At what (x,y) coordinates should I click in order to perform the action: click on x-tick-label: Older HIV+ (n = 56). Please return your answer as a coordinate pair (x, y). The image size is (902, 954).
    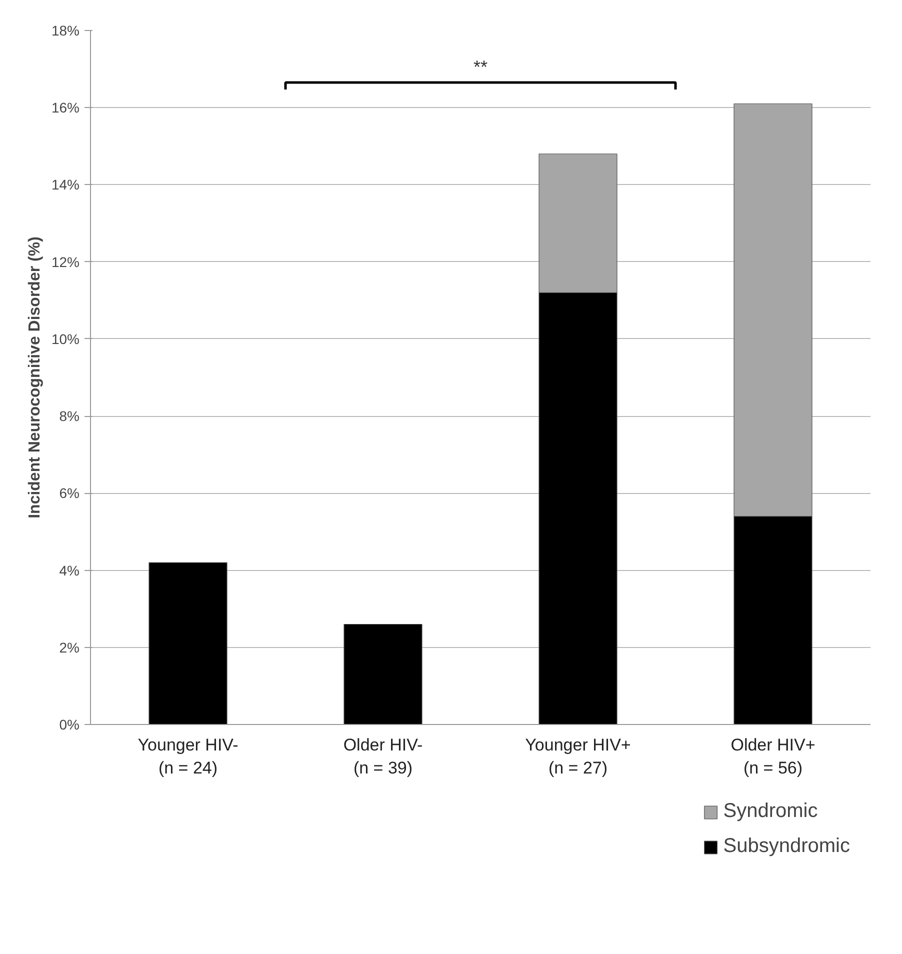
    Looking at the image, I should click on (773, 757).